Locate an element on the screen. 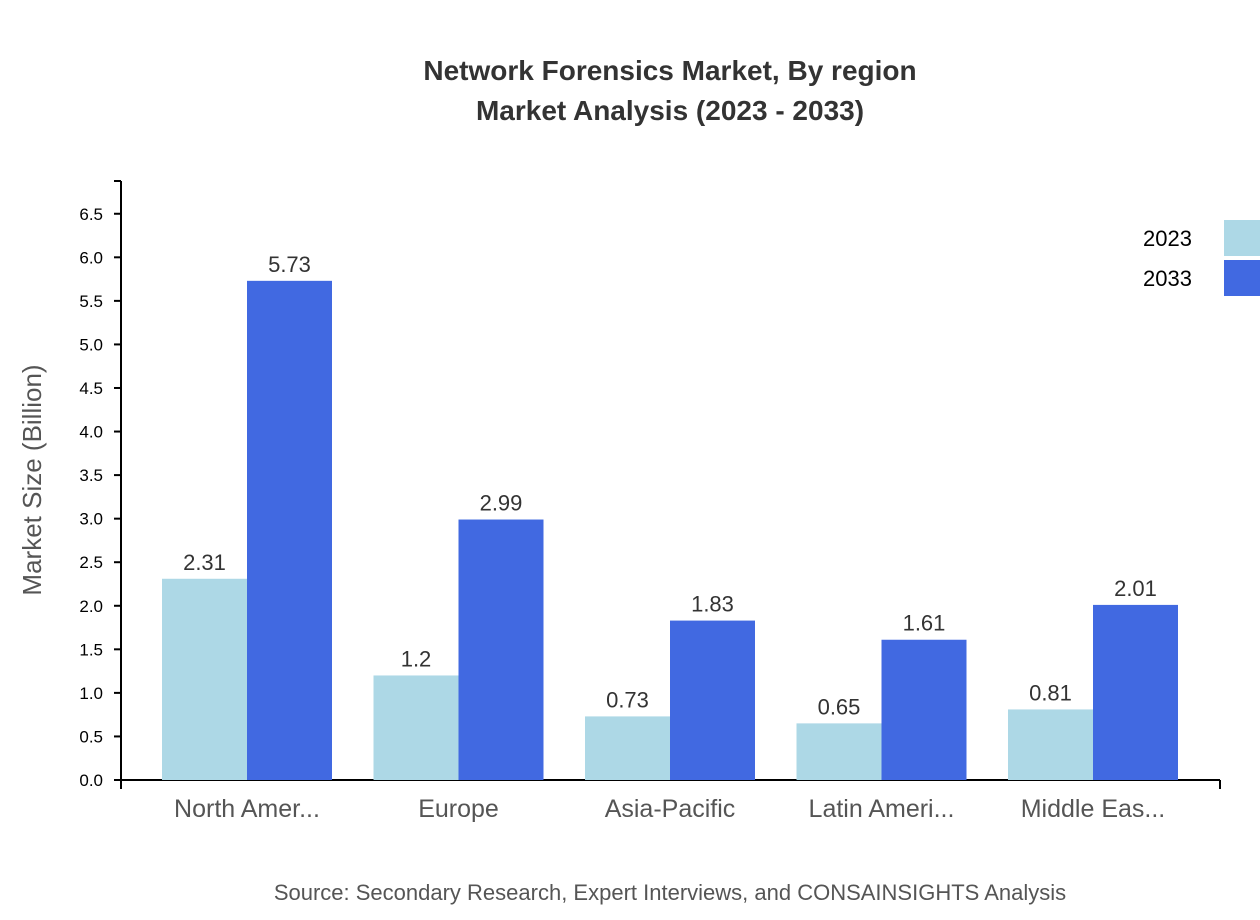  y-axis-label: Market Size (Billion) is located at coordinates (32, 479).